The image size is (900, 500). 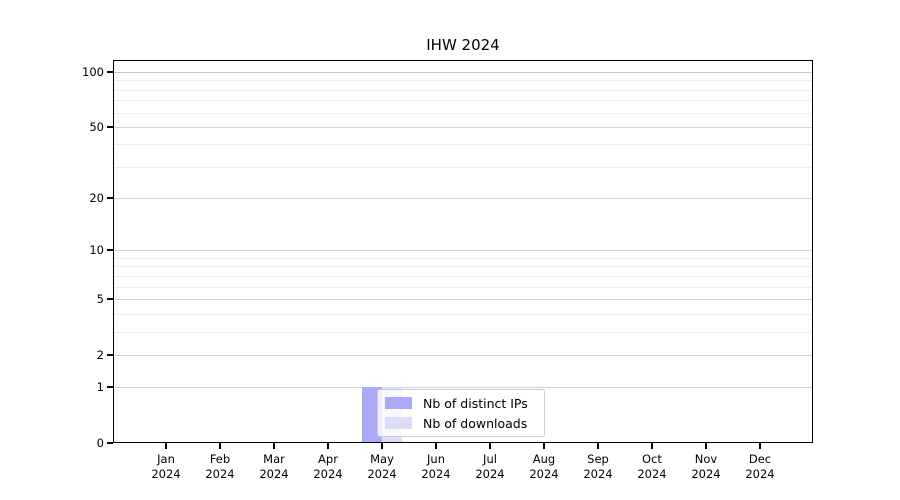 What do you see at coordinates (544, 459) in the screenshot?
I see `x-tick-month: Aug` at bounding box center [544, 459].